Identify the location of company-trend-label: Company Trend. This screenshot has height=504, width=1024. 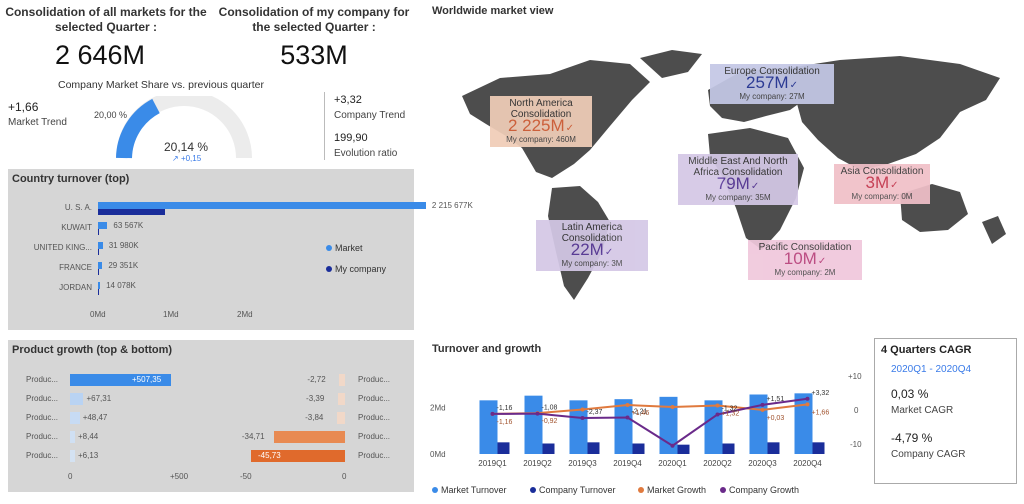
(370, 115).